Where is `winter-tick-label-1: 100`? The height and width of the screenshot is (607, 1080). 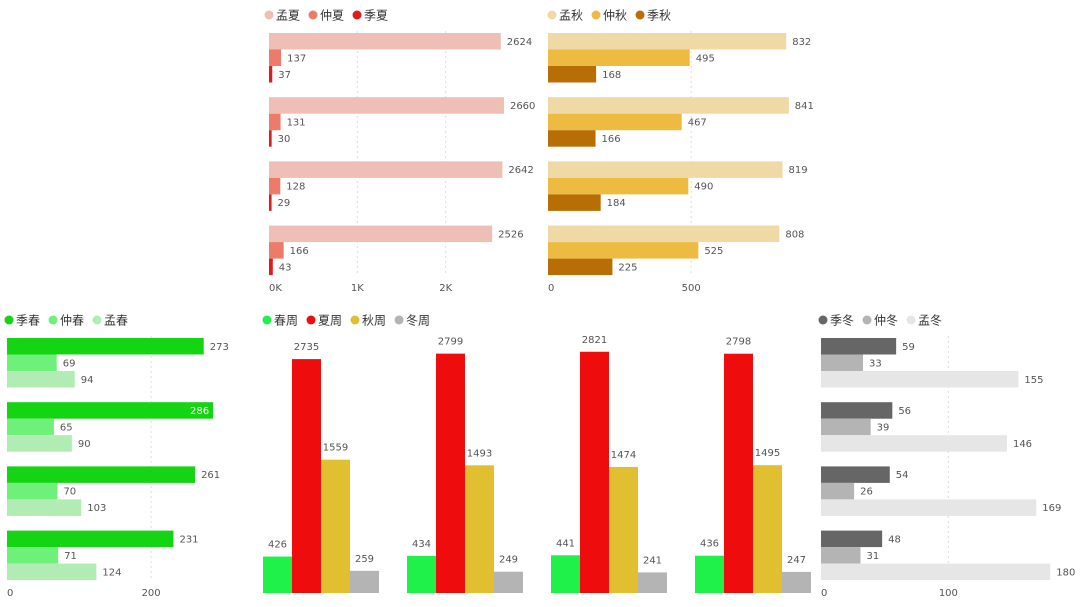 winter-tick-label-1: 100 is located at coordinates (948, 593).